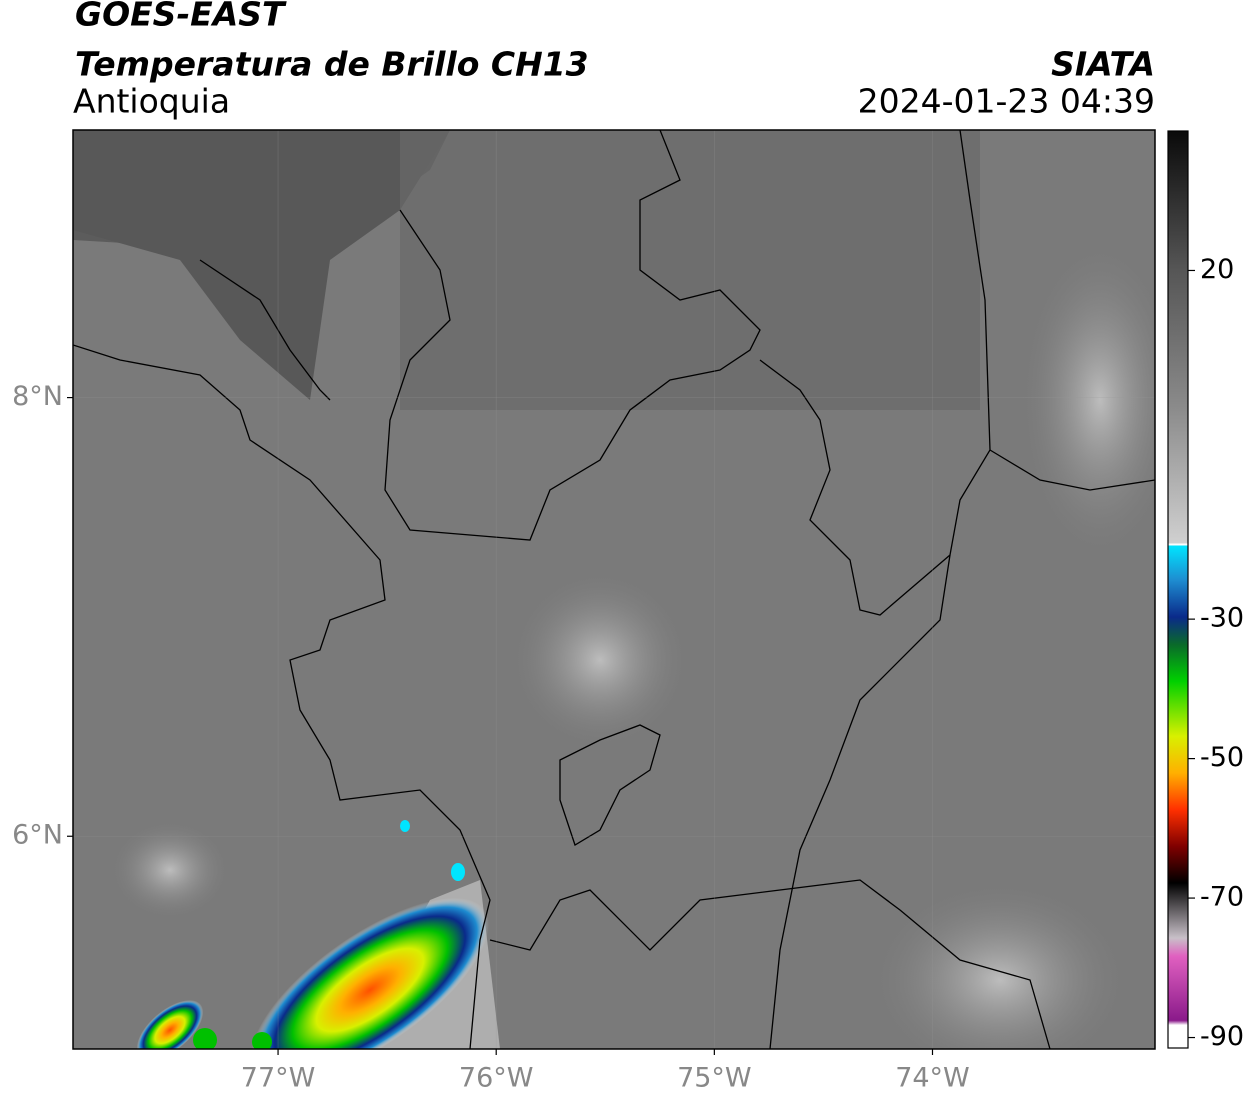  I want to click on lon-tick-label: 75°W, so click(714, 1078).